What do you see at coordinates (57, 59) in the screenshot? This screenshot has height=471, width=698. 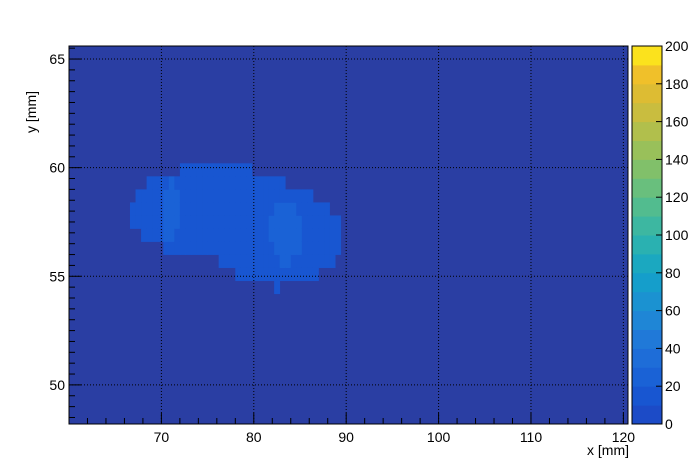 I see `y-tick-label: 65` at bounding box center [57, 59].